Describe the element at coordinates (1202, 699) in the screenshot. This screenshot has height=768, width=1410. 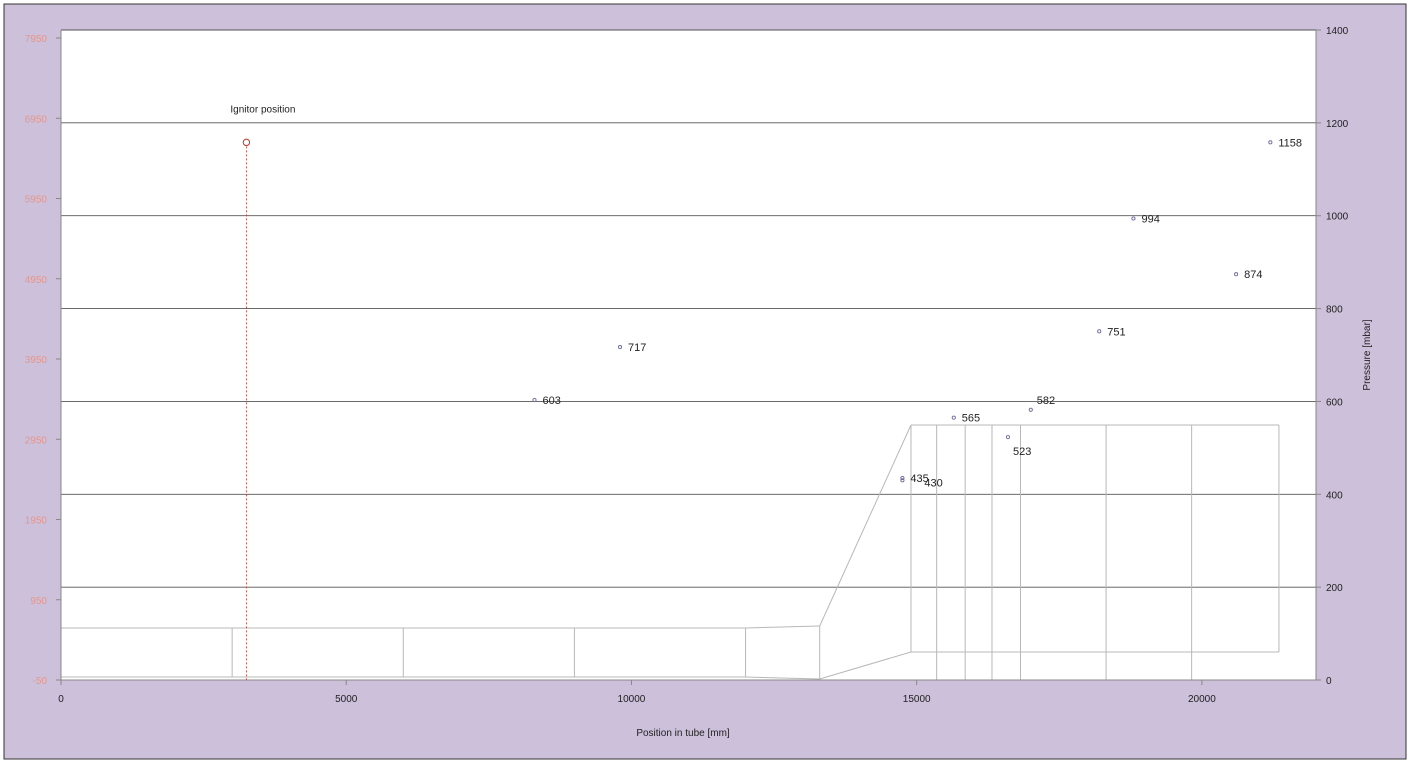
I see `x-tick-label: 20000` at that location.